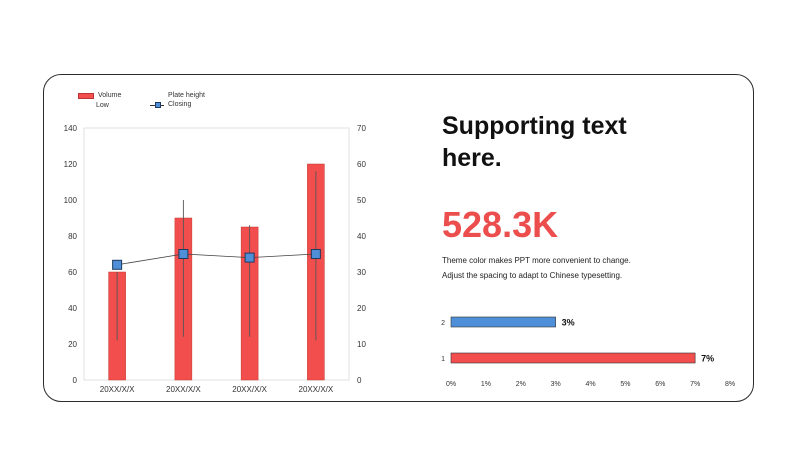 This screenshot has height=450, width=800. I want to click on legend-volume-swatch, so click(86, 95).